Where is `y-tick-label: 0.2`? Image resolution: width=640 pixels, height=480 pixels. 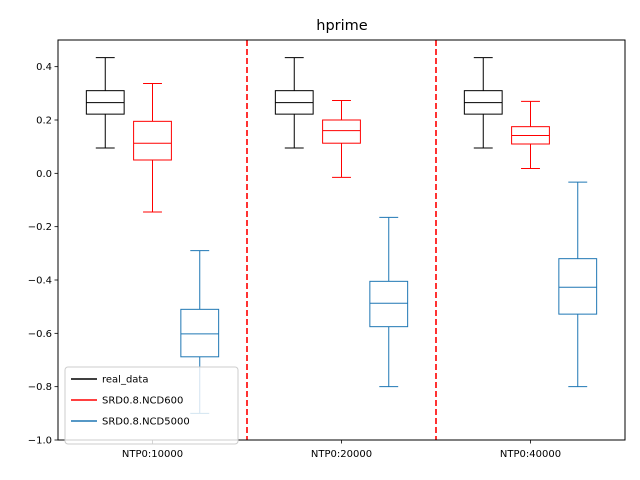 y-tick-label: 0.2 is located at coordinates (44, 121).